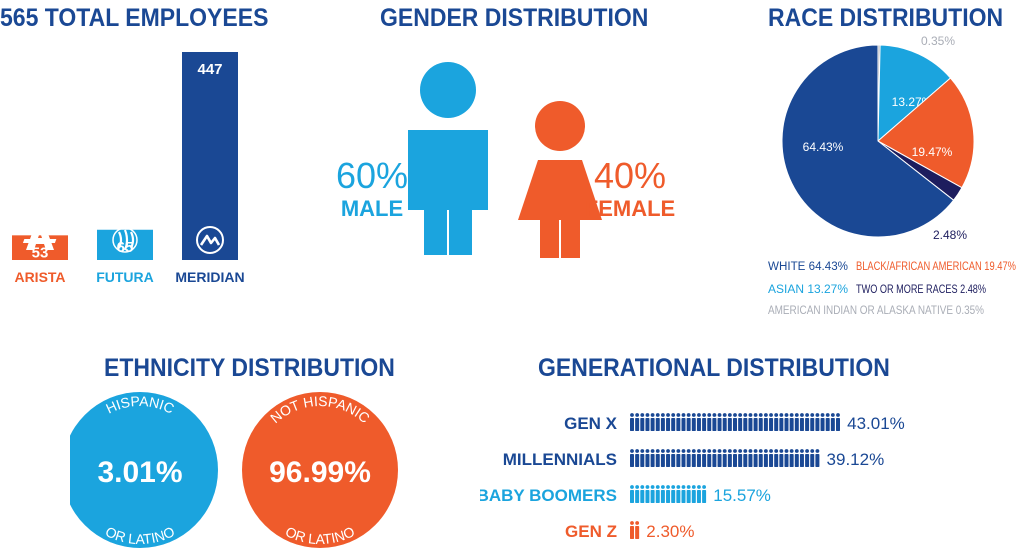 This screenshot has width=1024, height=550. Describe the element at coordinates (560, 239) in the screenshot. I see `female-leg-gap` at that location.